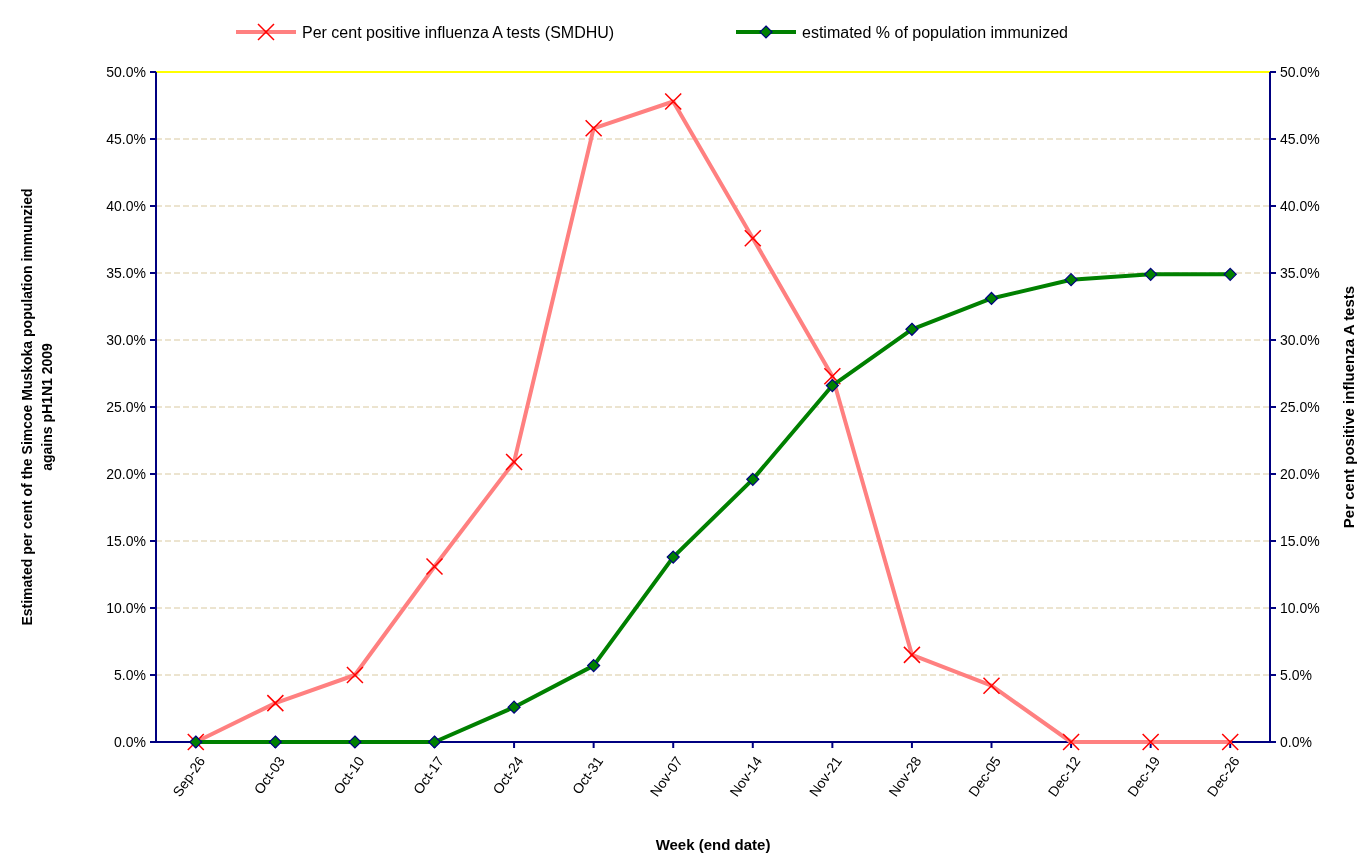 Image resolution: width=1364 pixels, height=861 pixels. Describe the element at coordinates (126, 607) in the screenshot. I see `y-tick-label: 10.0%` at that location.